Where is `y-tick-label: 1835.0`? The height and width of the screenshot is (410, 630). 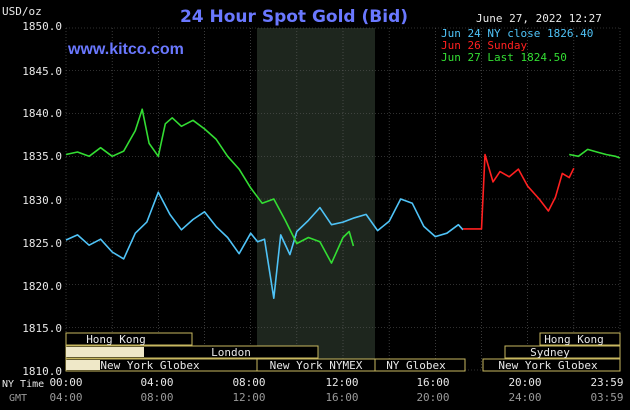 y-tick-label: 1835.0 is located at coordinates (42, 156).